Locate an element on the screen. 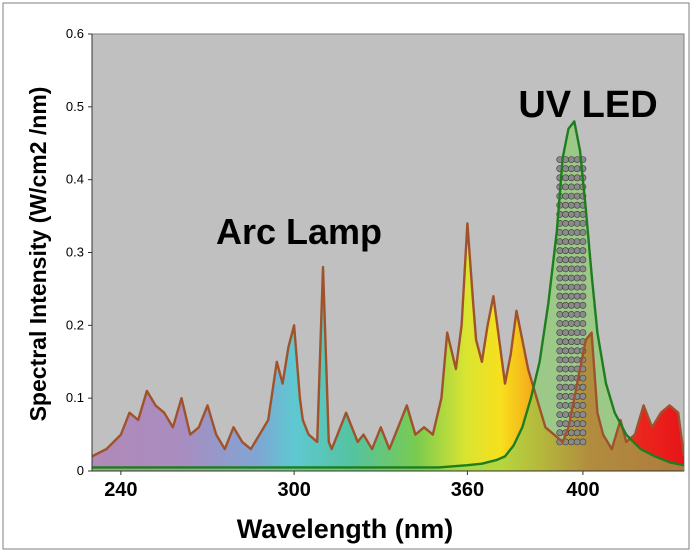 The height and width of the screenshot is (552, 692). y-tick-label: 0.2 is located at coordinates (75, 324).